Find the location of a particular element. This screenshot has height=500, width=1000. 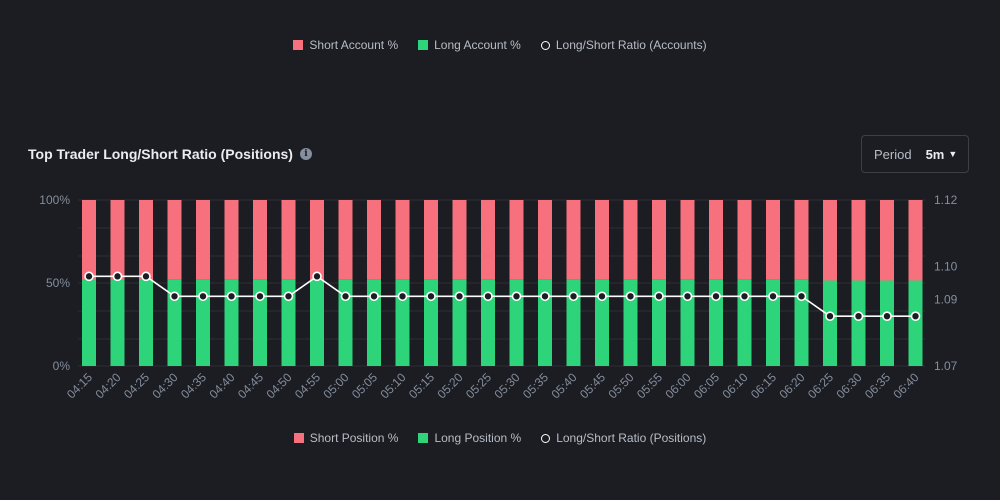

legend-item-long-account: Long Account % is located at coordinates (469, 45).